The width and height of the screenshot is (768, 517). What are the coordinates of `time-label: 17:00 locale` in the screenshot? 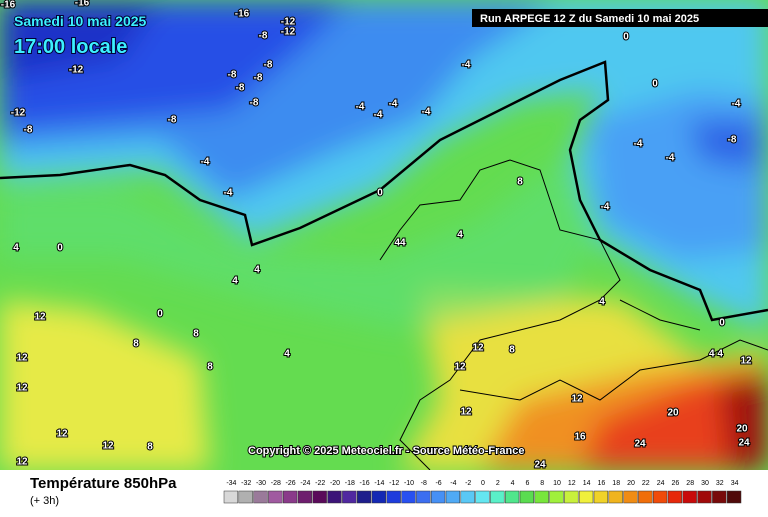 It's located at (70, 47).